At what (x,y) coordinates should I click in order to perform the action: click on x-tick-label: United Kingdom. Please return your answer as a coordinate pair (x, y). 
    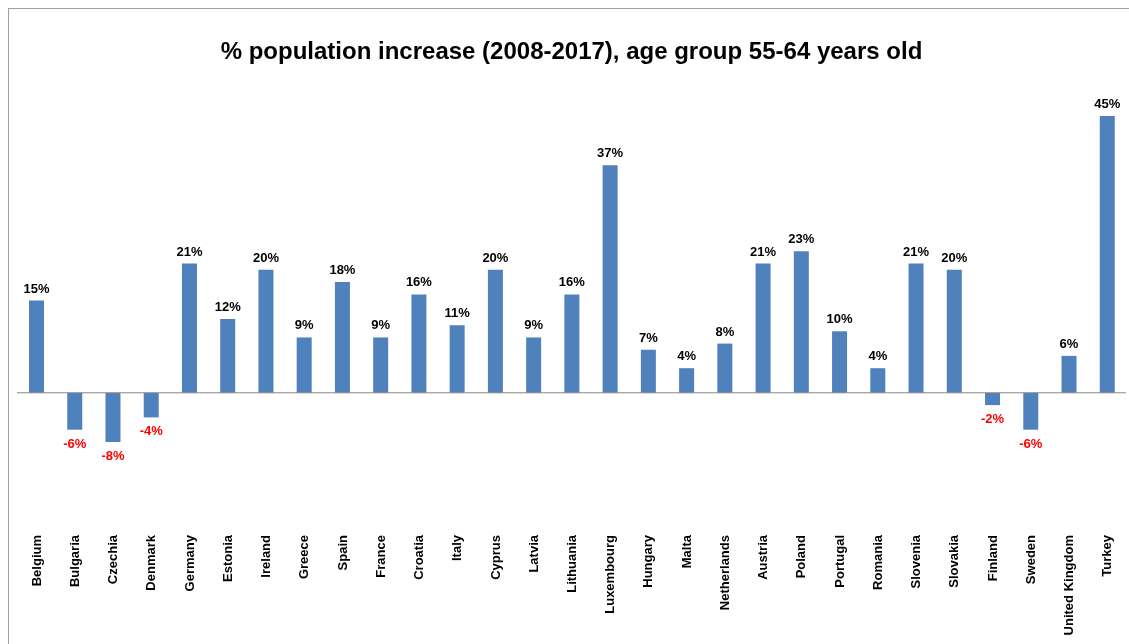
    Looking at the image, I should click on (1069, 585).